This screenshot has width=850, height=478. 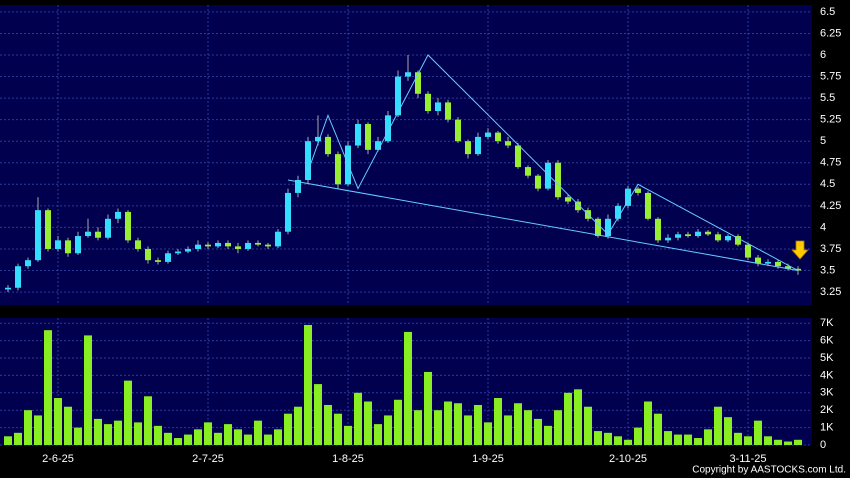 I want to click on y-tick-label: 1K, so click(x=827, y=428).